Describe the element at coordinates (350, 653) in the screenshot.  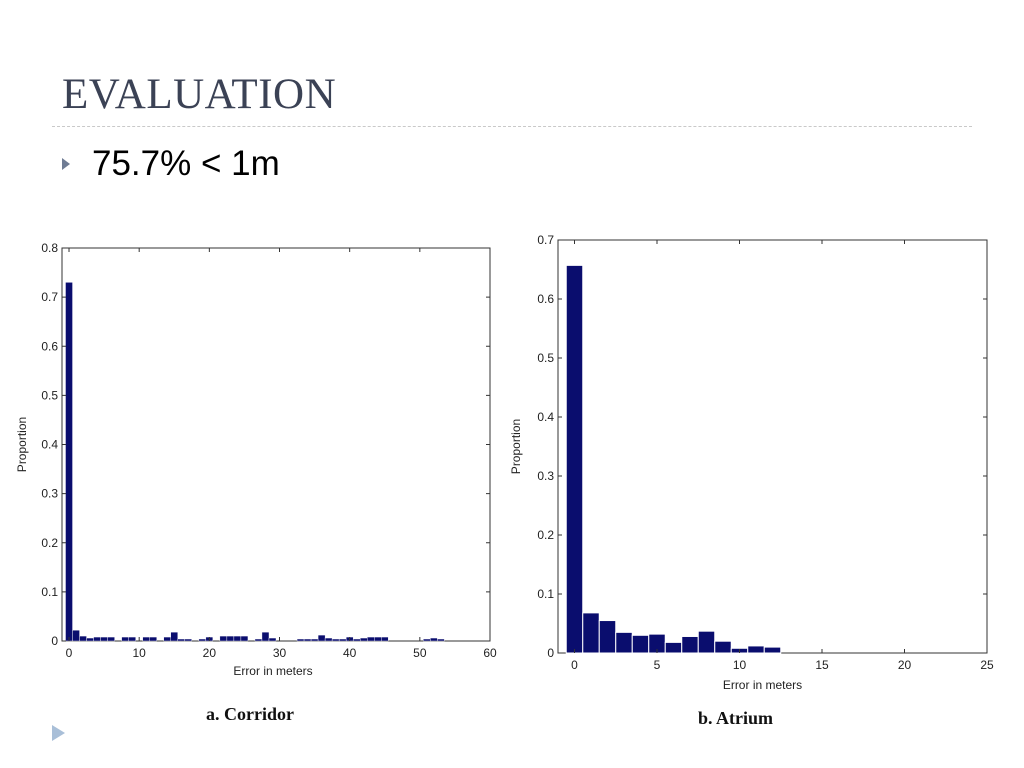
I see `x-tick-label: 40` at that location.